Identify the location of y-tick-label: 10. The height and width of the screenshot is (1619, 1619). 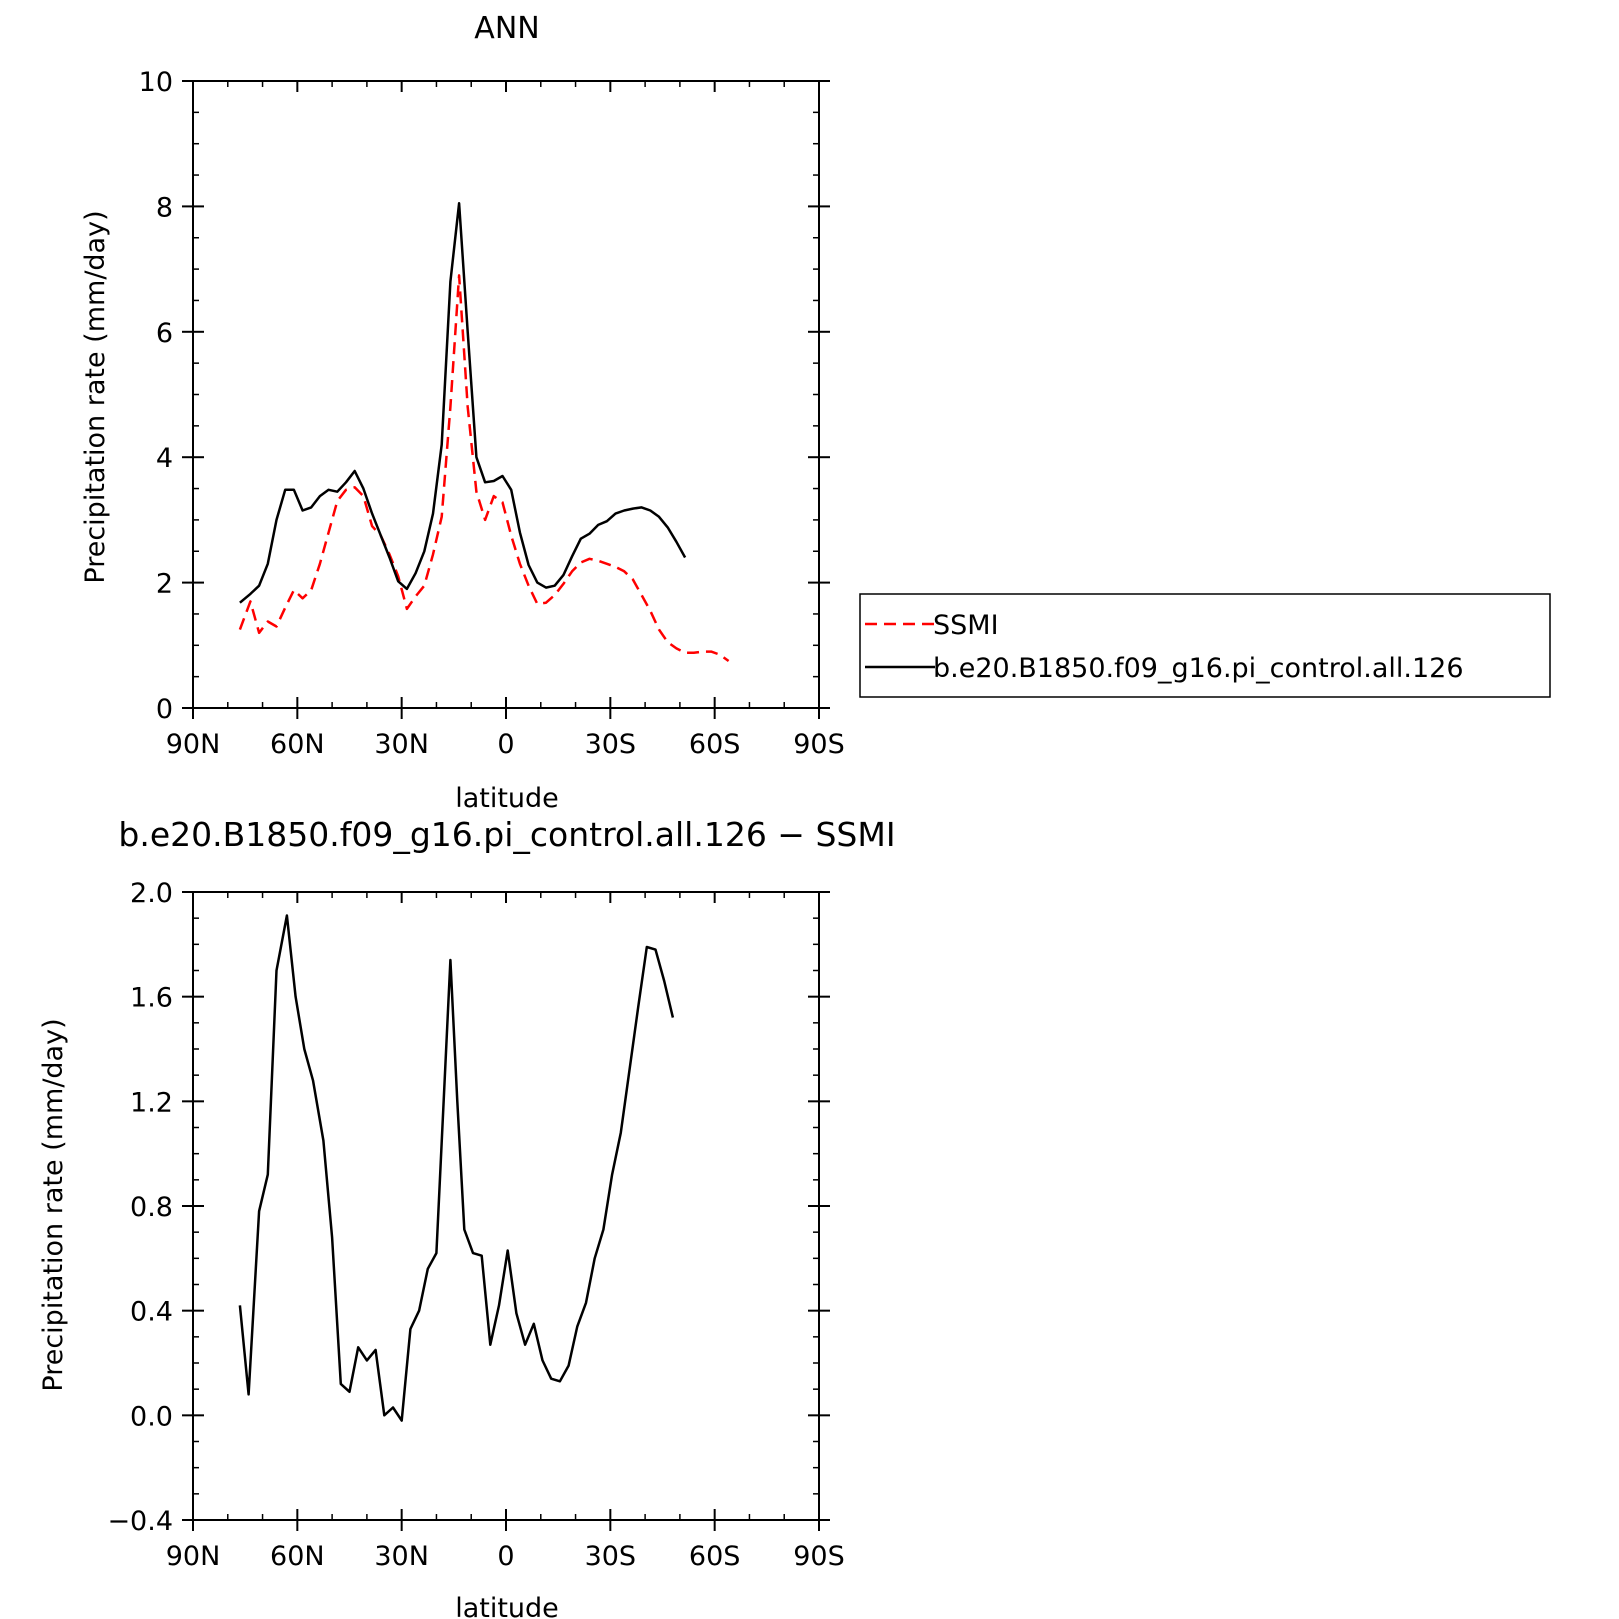
(156, 82).